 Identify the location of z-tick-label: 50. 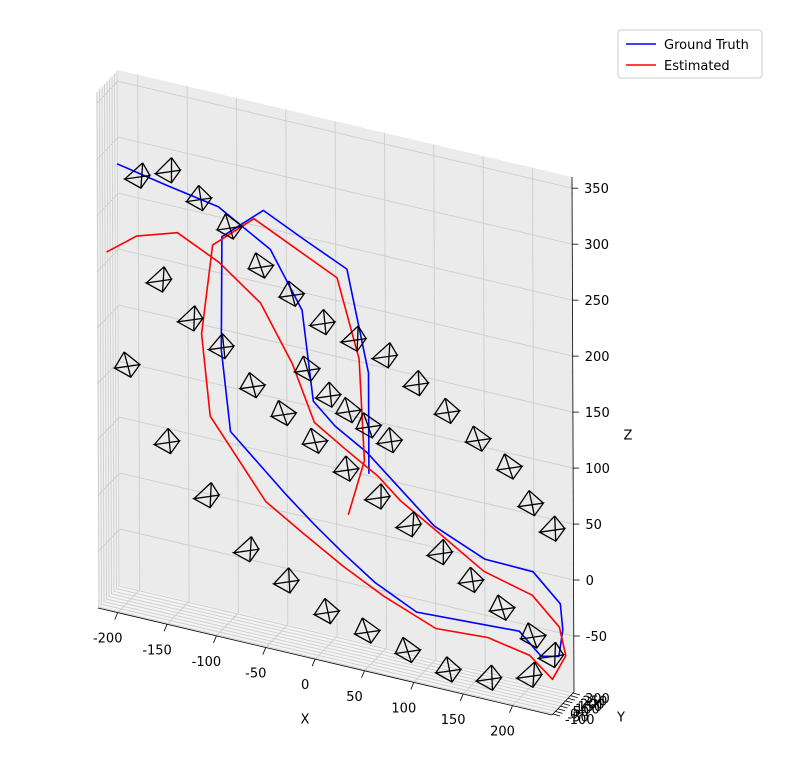
(593, 525).